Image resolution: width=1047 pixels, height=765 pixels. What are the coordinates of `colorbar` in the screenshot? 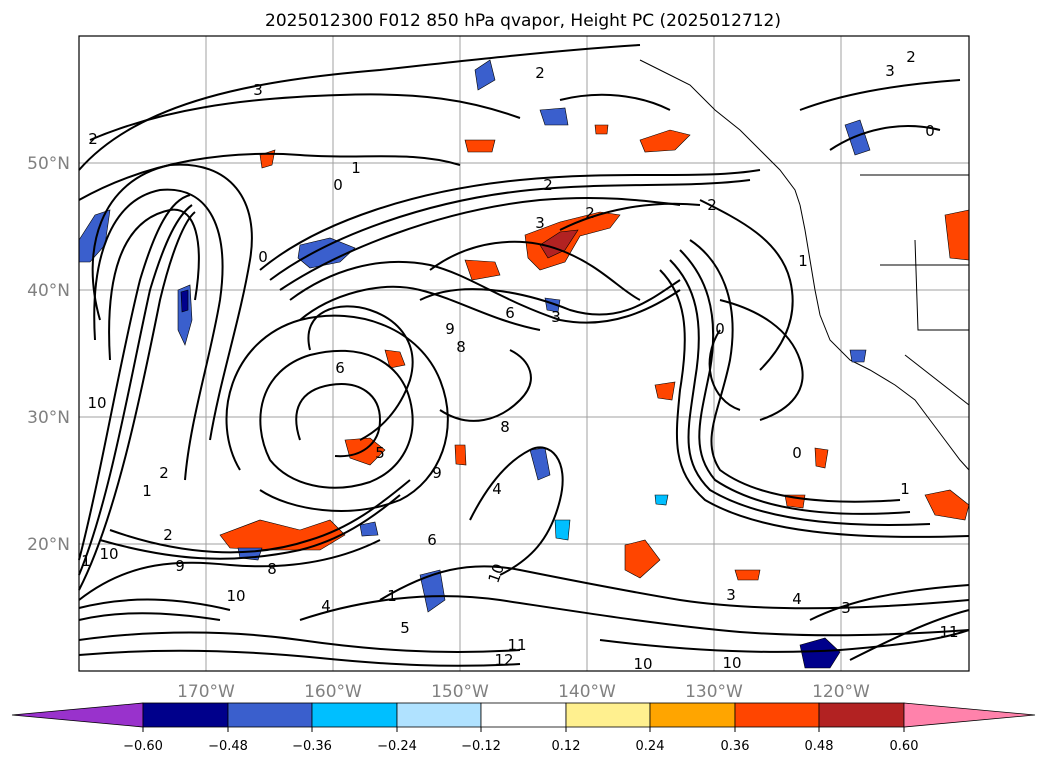 It's located at (523, 715).